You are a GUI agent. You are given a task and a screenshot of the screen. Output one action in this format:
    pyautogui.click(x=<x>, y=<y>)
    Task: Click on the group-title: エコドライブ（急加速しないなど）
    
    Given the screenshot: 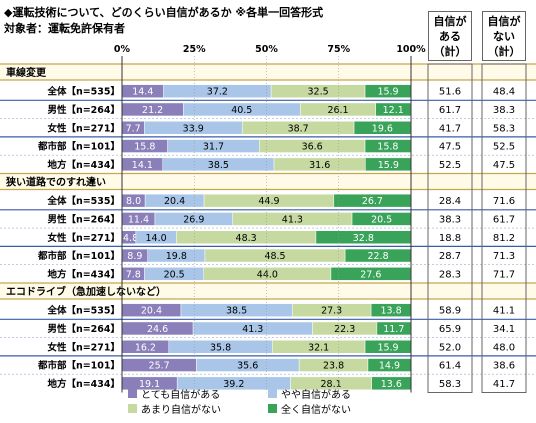 What is the action you would take?
    pyautogui.click(x=86, y=291)
    